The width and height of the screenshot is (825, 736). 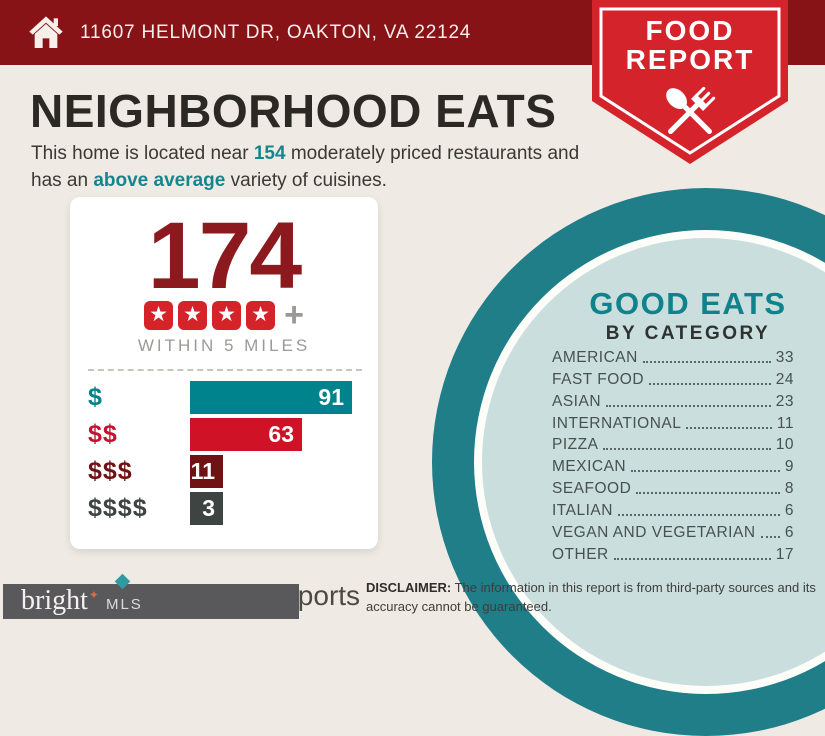 What do you see at coordinates (654, 533) in the screenshot?
I see `category-name: VEGAN AND VEGETARIAN` at bounding box center [654, 533].